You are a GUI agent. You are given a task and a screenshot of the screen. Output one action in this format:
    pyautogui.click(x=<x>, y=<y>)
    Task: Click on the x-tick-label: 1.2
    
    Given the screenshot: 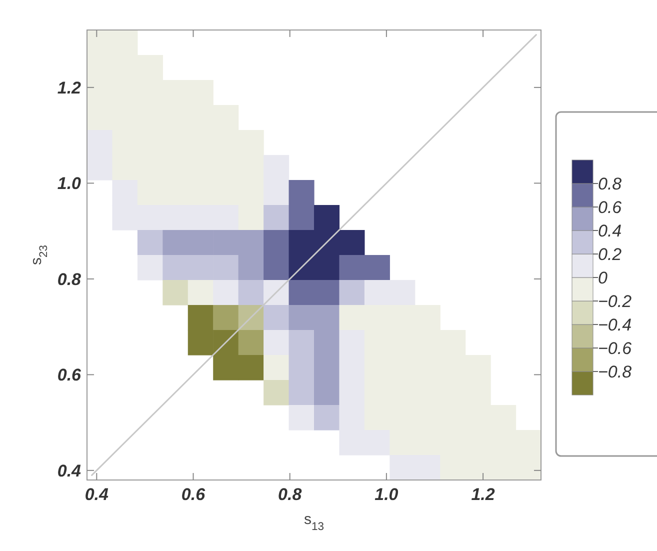 What is the action you would take?
    pyautogui.click(x=483, y=494)
    